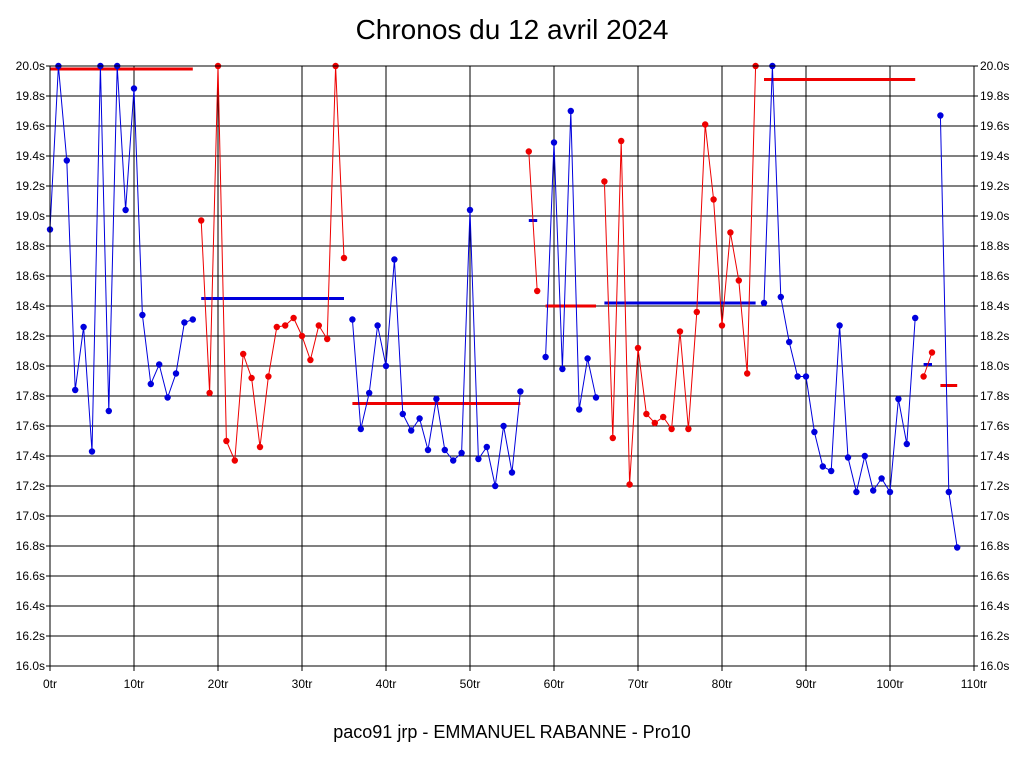  I want to click on x-tick-label: 110tr, so click(974, 684).